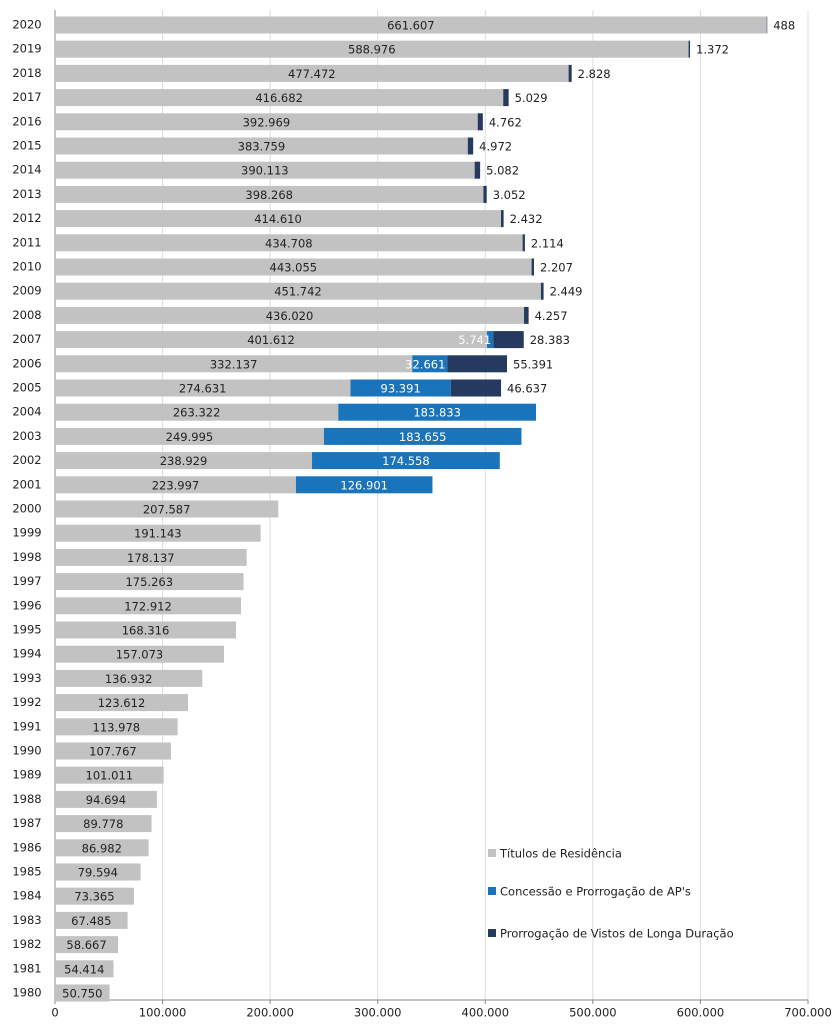 The height and width of the screenshot is (1031, 835). I want to click on value-label: 5.741, so click(474, 340).